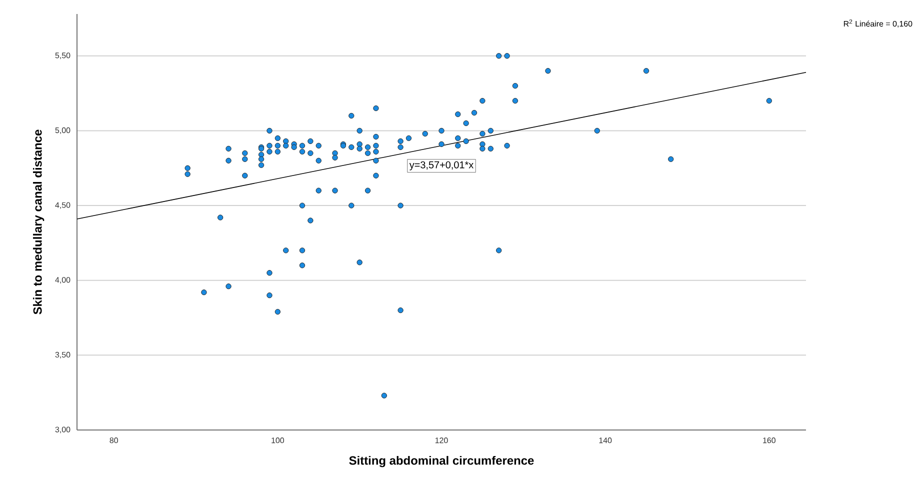 This screenshot has width=924, height=483. Describe the element at coordinates (38, 222) in the screenshot. I see `y-axis-title: Skin to medullary canal distance` at that location.